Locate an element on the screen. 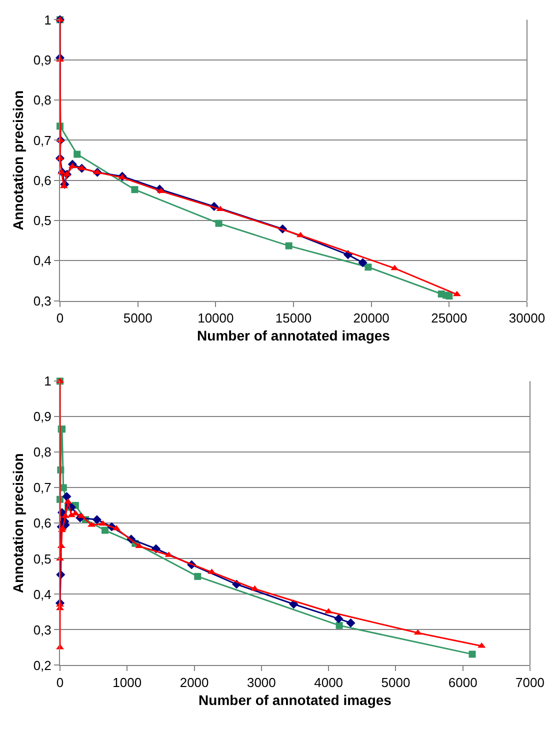  x-tick-label: 20000 is located at coordinates (371, 318).